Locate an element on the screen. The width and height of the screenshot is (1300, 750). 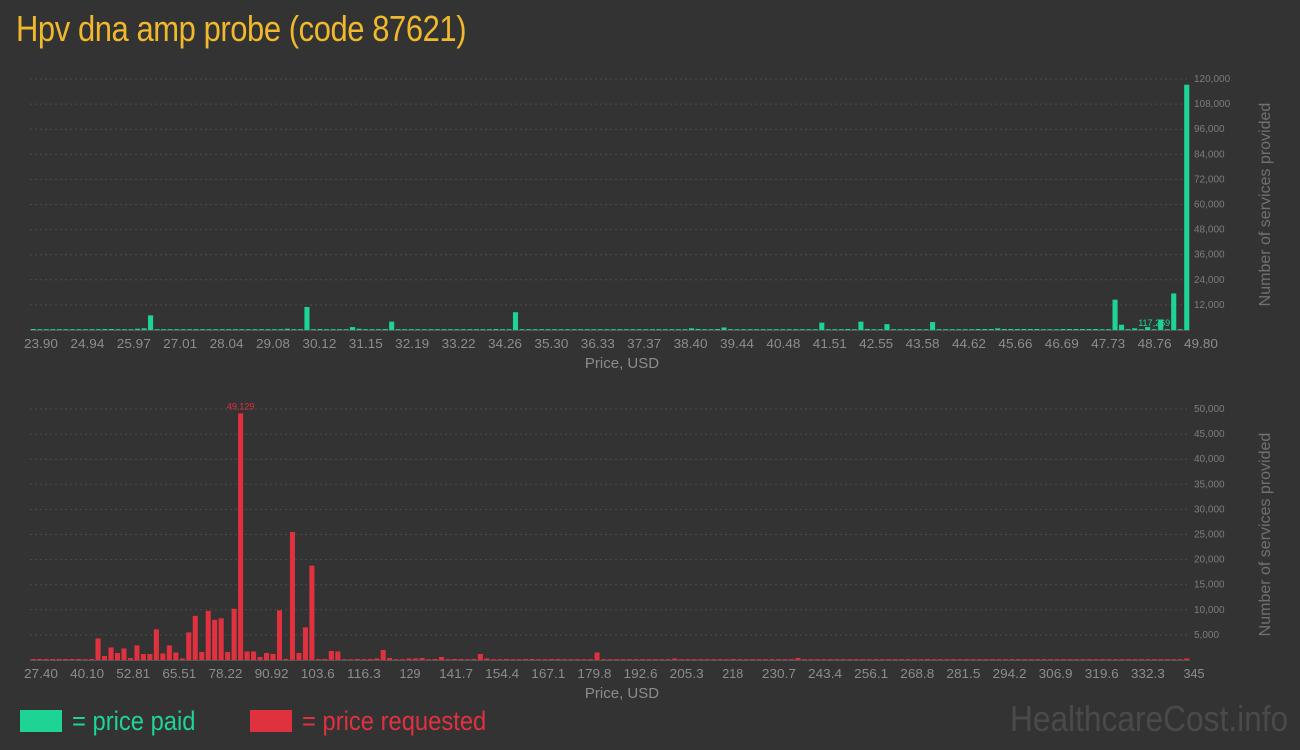
requested-x-tick-label: 65.51 is located at coordinates (179, 673).